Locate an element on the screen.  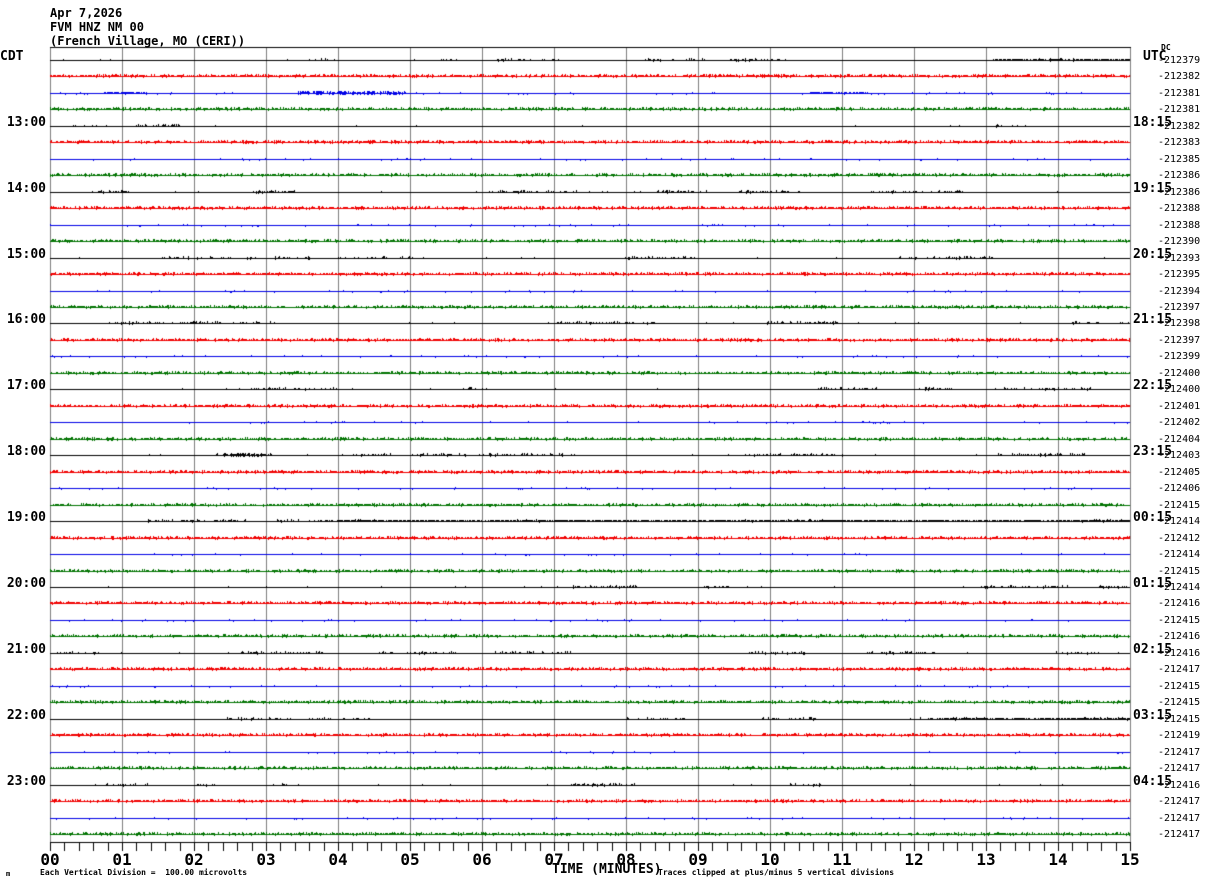
x-tick-label: 00 is located at coordinates (50, 859).